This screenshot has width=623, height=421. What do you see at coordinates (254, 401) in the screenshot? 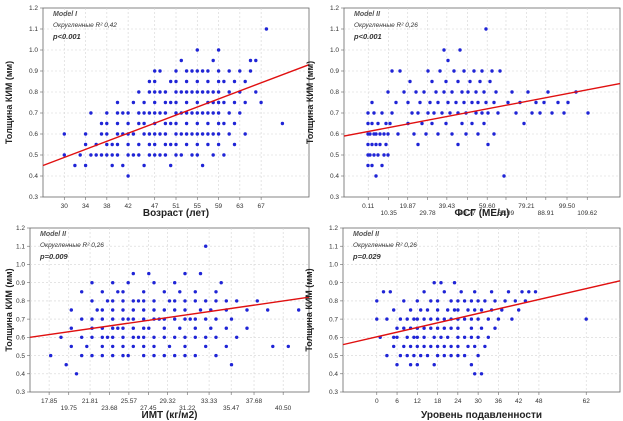
I see `x-tick-label: 37.68` at bounding box center [254, 401].